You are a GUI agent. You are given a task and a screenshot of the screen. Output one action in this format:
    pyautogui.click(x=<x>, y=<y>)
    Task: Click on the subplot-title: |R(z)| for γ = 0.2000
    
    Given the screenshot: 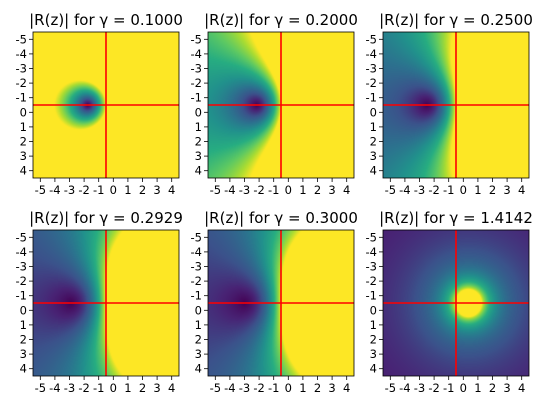 What is the action you would take?
    pyautogui.click(x=281, y=20)
    